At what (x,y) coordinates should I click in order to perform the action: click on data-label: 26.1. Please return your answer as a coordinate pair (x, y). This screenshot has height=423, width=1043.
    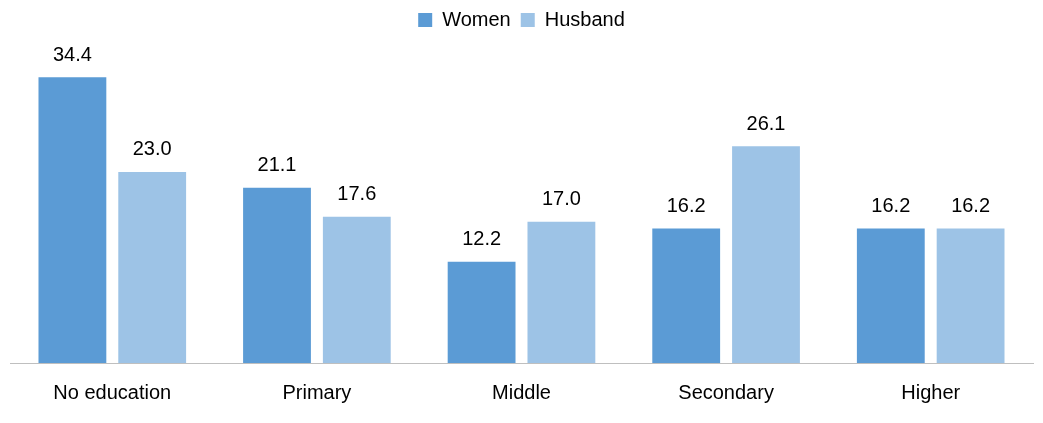
    Looking at the image, I should click on (766, 122).